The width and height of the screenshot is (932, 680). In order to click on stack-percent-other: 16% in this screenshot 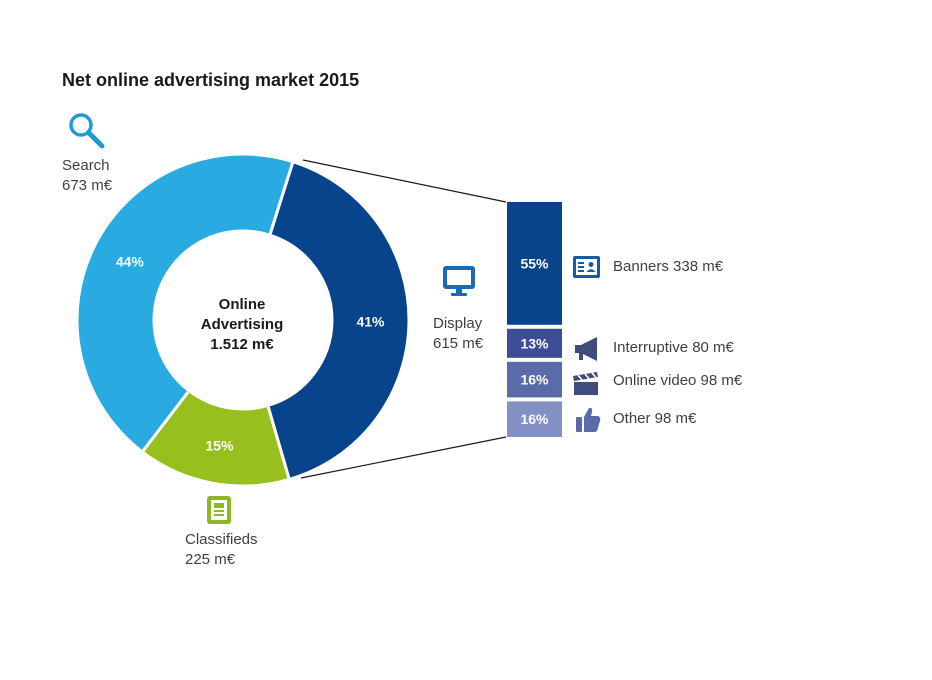, I will do `click(534, 419)`.